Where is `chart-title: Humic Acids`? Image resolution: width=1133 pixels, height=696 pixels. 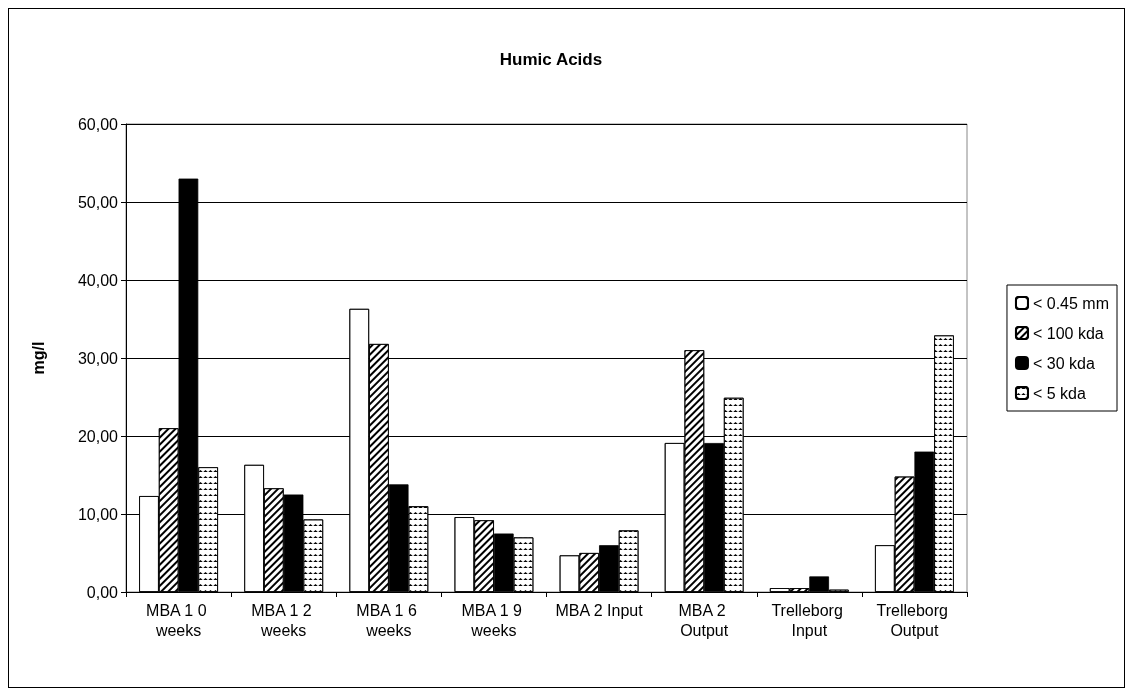 chart-title: Humic Acids is located at coordinates (551, 59).